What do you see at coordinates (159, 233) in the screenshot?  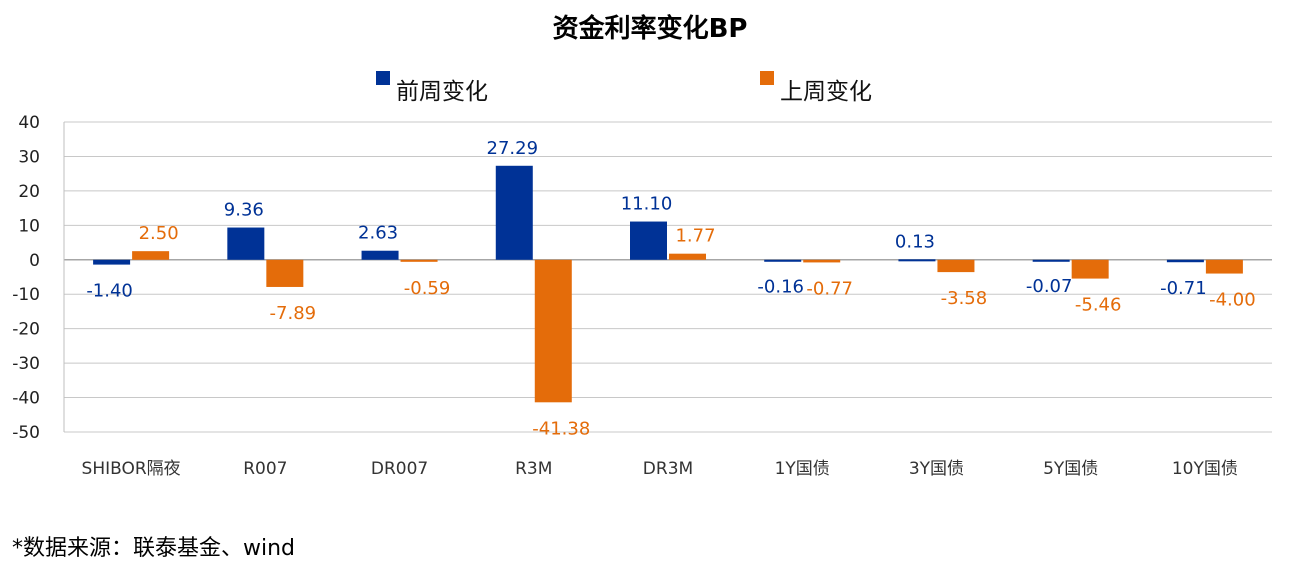 I see `data-label: 2.50` at bounding box center [159, 233].